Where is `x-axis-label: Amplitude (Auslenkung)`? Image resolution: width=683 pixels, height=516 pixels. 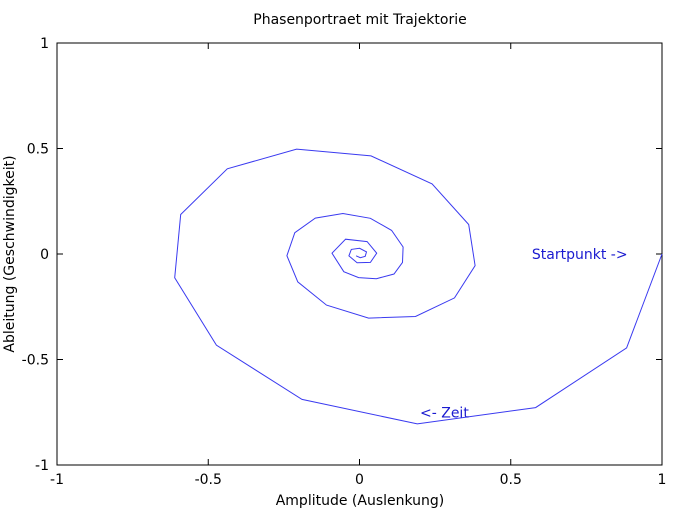 x-axis-label: Amplitude (Auslenkung) is located at coordinates (360, 501).